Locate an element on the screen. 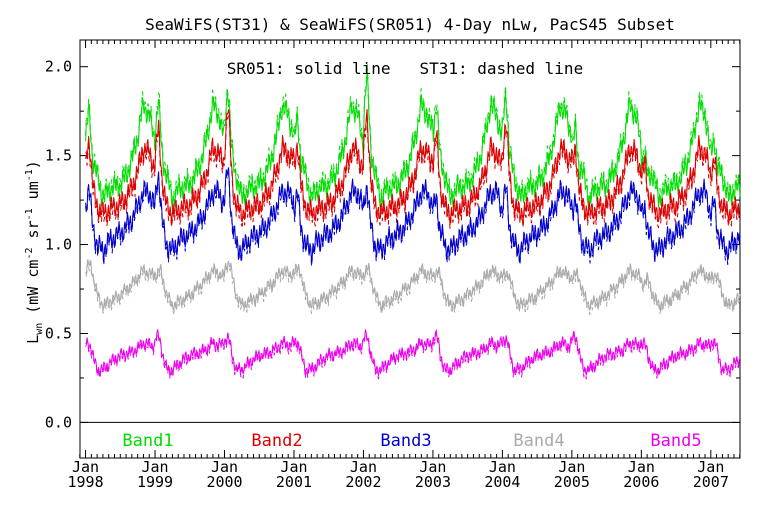 The height and width of the screenshot is (512, 768). y-axis-label-exp-2: -1 is located at coordinates (29, 214).